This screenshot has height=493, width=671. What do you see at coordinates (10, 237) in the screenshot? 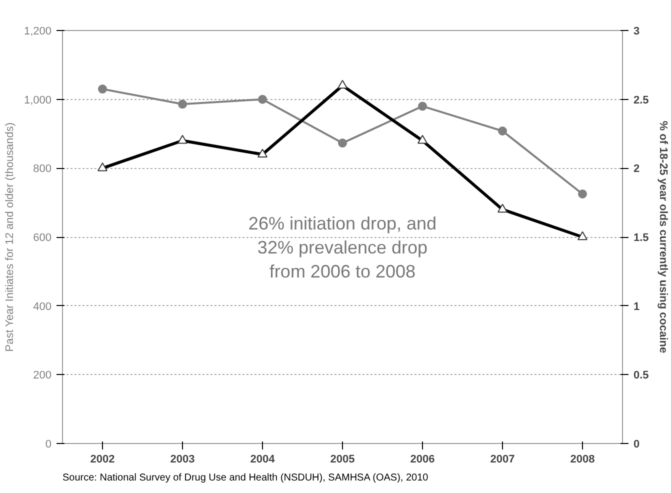
I see `y-axis-title: Past Year Initiates for 12 and older (thousands)` at bounding box center [10, 237].